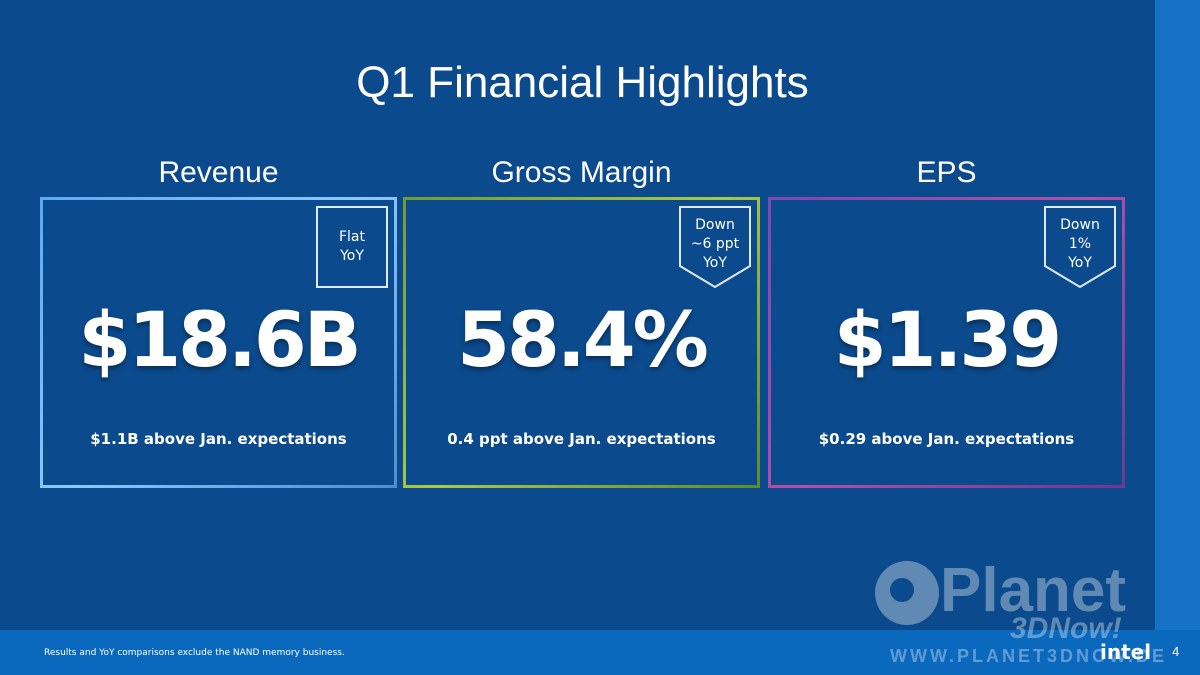  Describe the element at coordinates (1033, 590) in the screenshot. I see `watermark-brand: Planet` at that location.